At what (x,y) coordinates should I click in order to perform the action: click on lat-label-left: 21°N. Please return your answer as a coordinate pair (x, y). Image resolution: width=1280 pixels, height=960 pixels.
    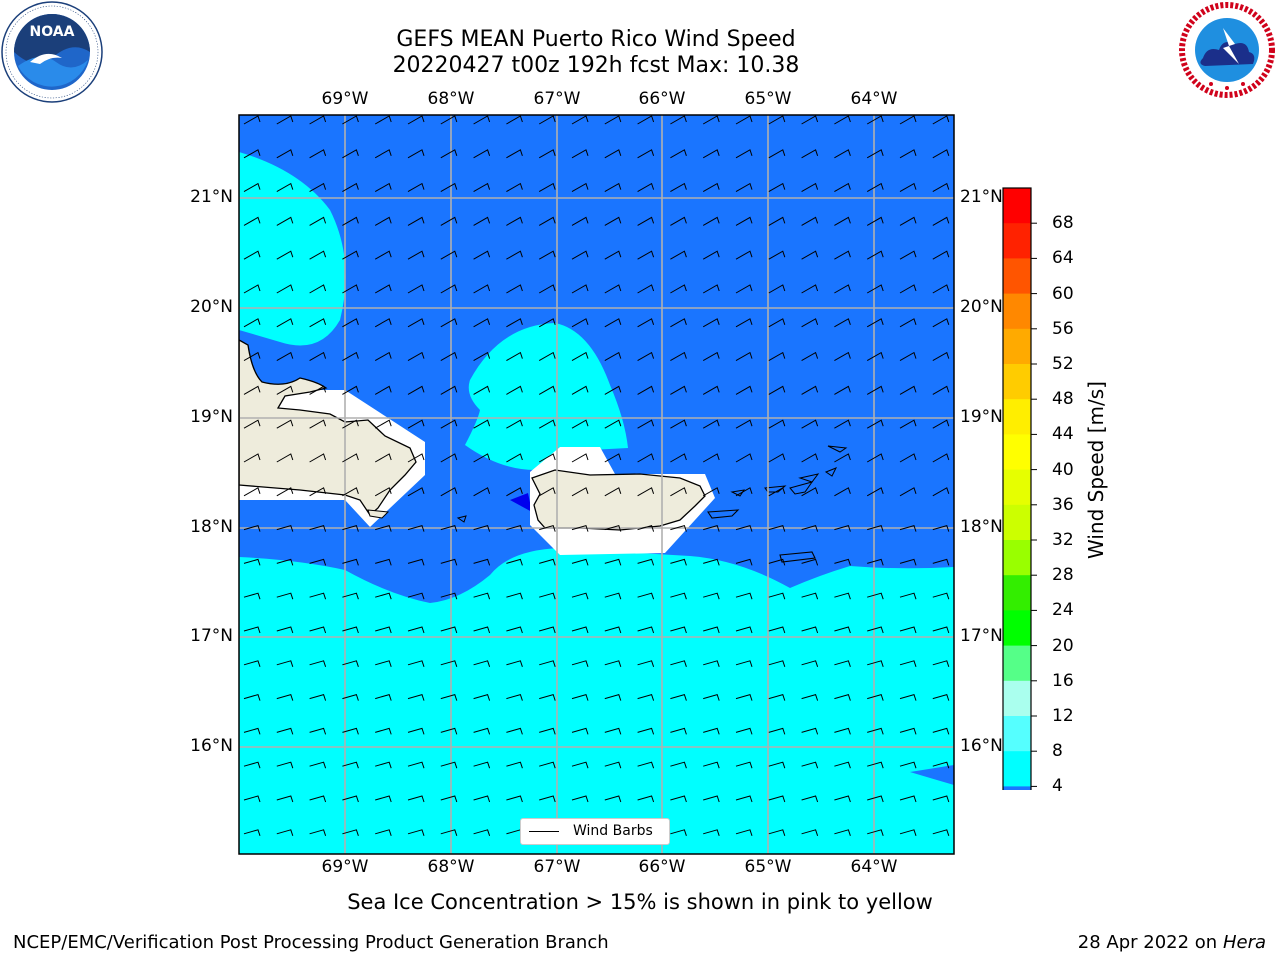
    Looking at the image, I should click on (211, 197).